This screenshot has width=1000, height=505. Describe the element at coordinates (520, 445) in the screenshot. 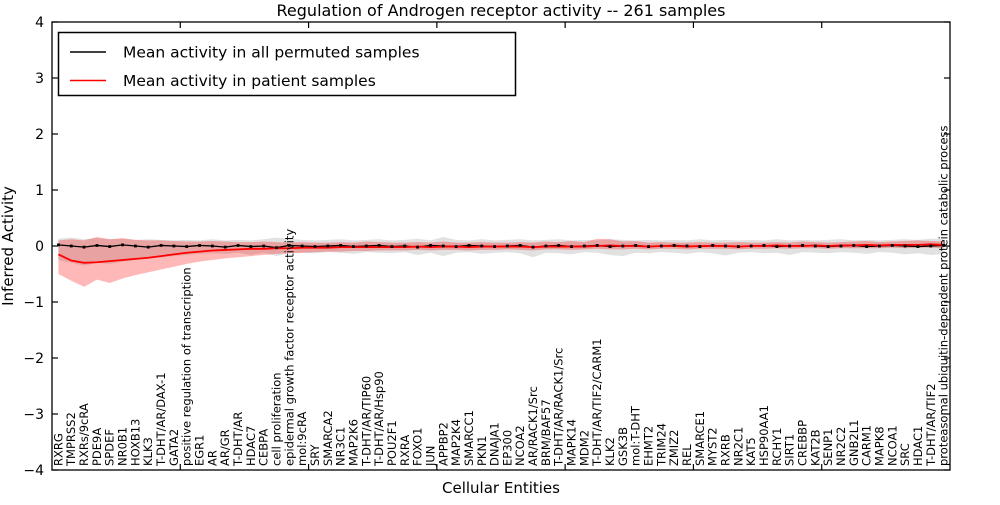

I see `x-category-label: NCOA2` at that location.